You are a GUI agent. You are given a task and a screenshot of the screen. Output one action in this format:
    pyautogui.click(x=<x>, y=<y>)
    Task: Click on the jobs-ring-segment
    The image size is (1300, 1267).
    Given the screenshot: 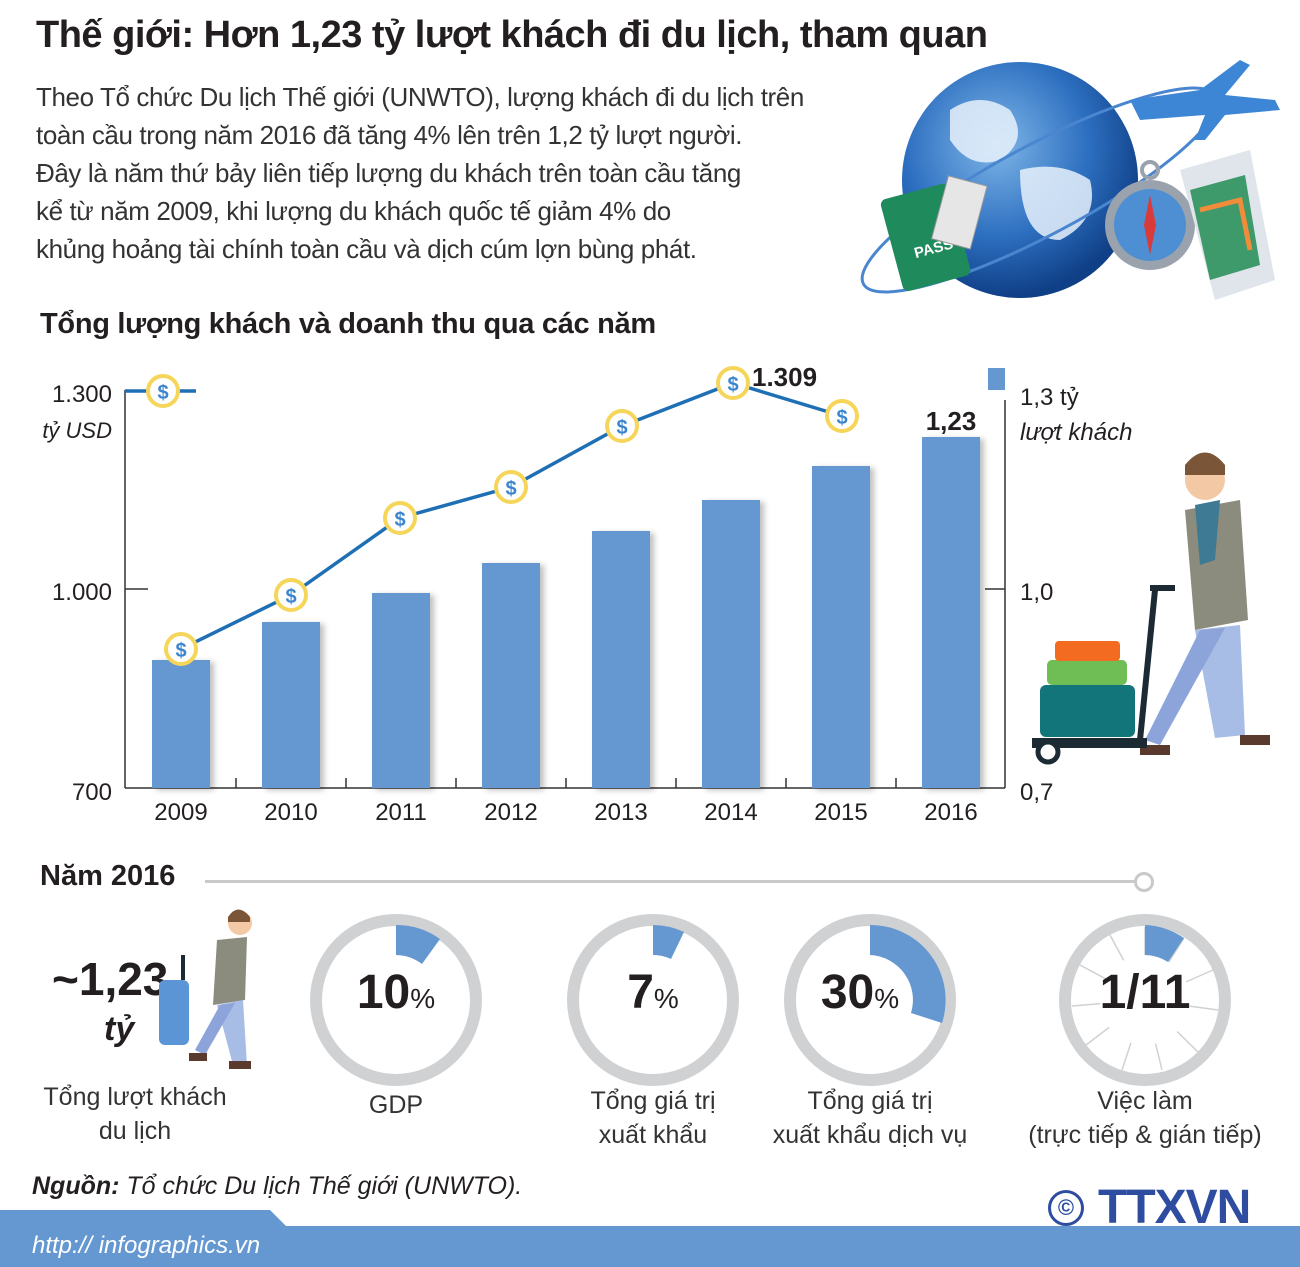 What is the action you would take?
    pyautogui.click(x=1164, y=943)
    